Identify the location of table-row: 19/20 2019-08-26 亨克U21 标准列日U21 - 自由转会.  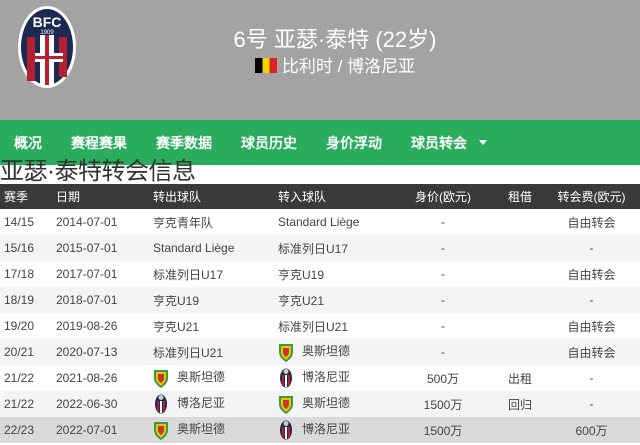
(320, 326).